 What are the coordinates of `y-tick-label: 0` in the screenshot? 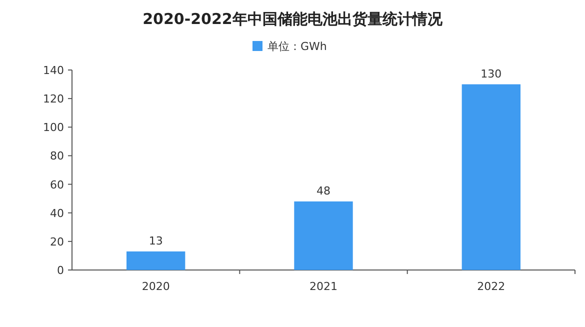 It's located at (60, 270).